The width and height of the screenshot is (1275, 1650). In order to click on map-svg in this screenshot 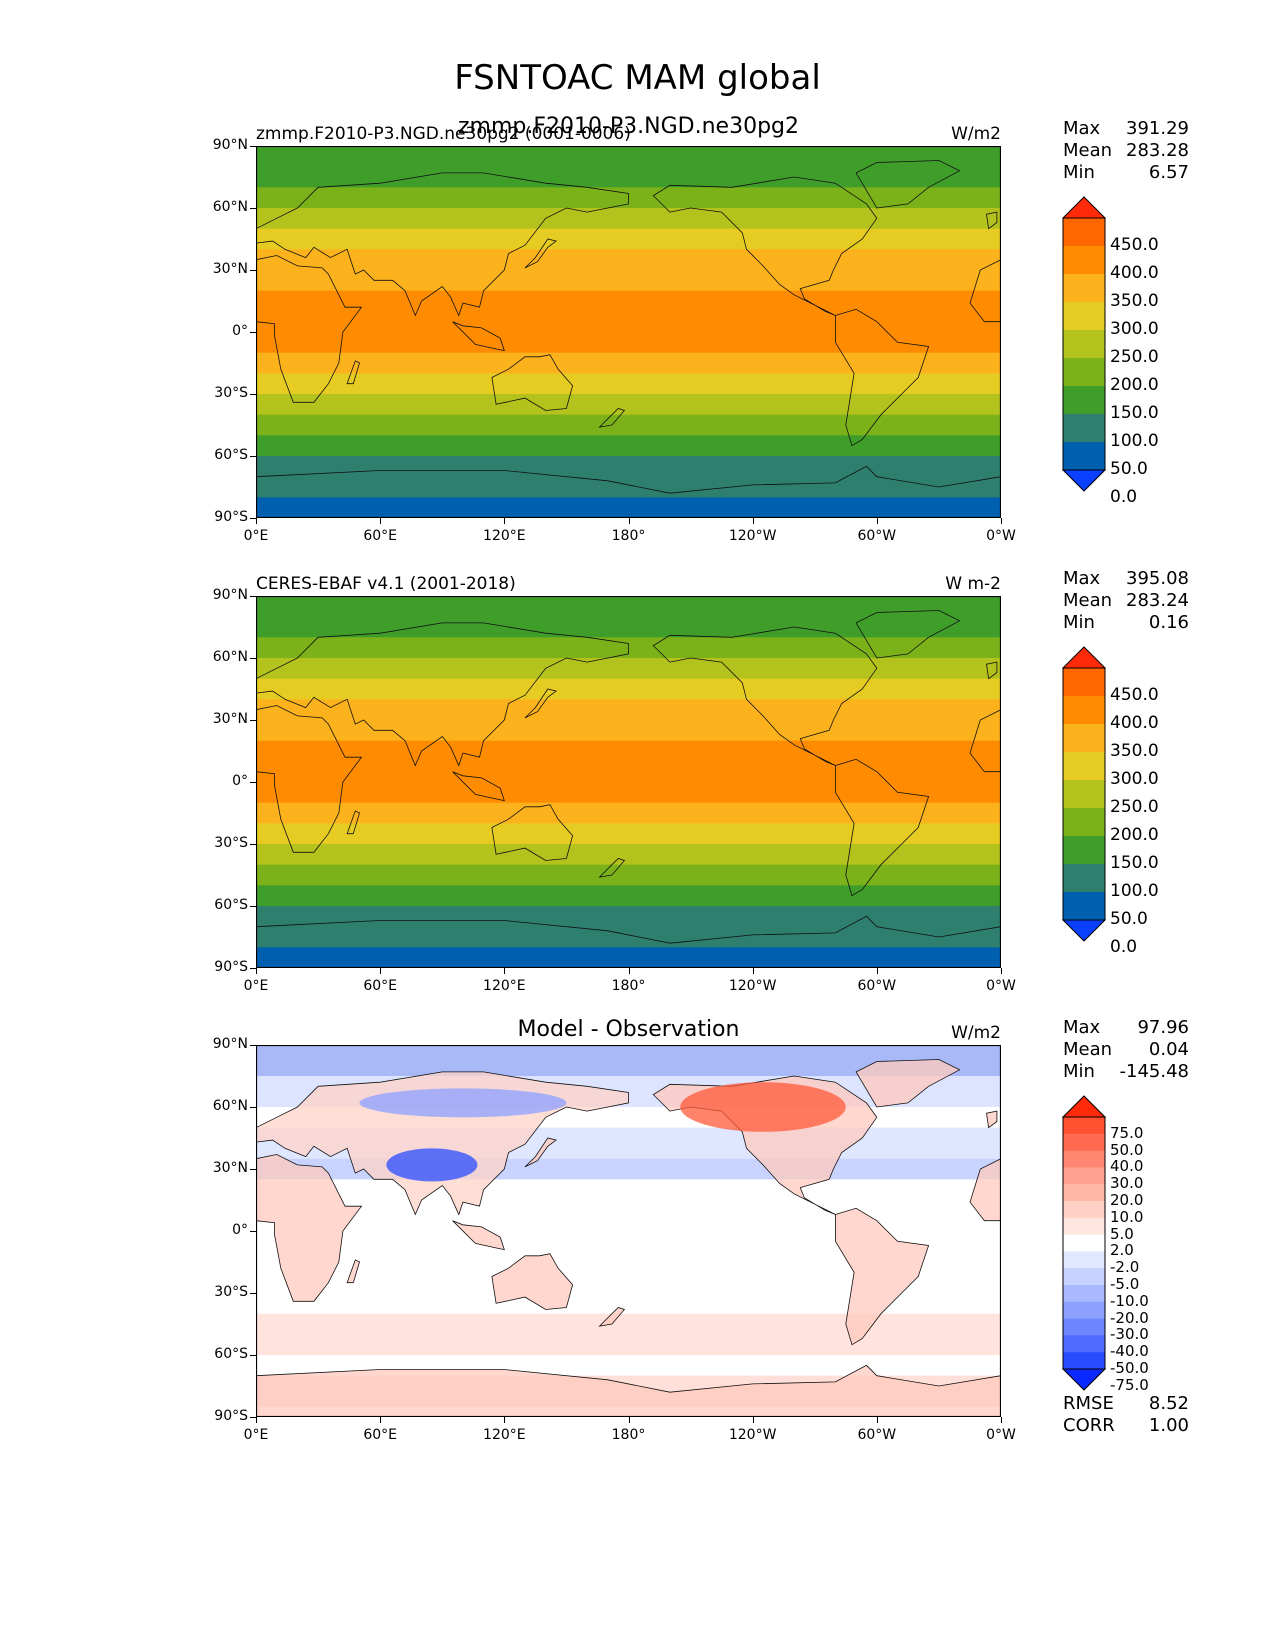, I will do `click(628, 332)`.